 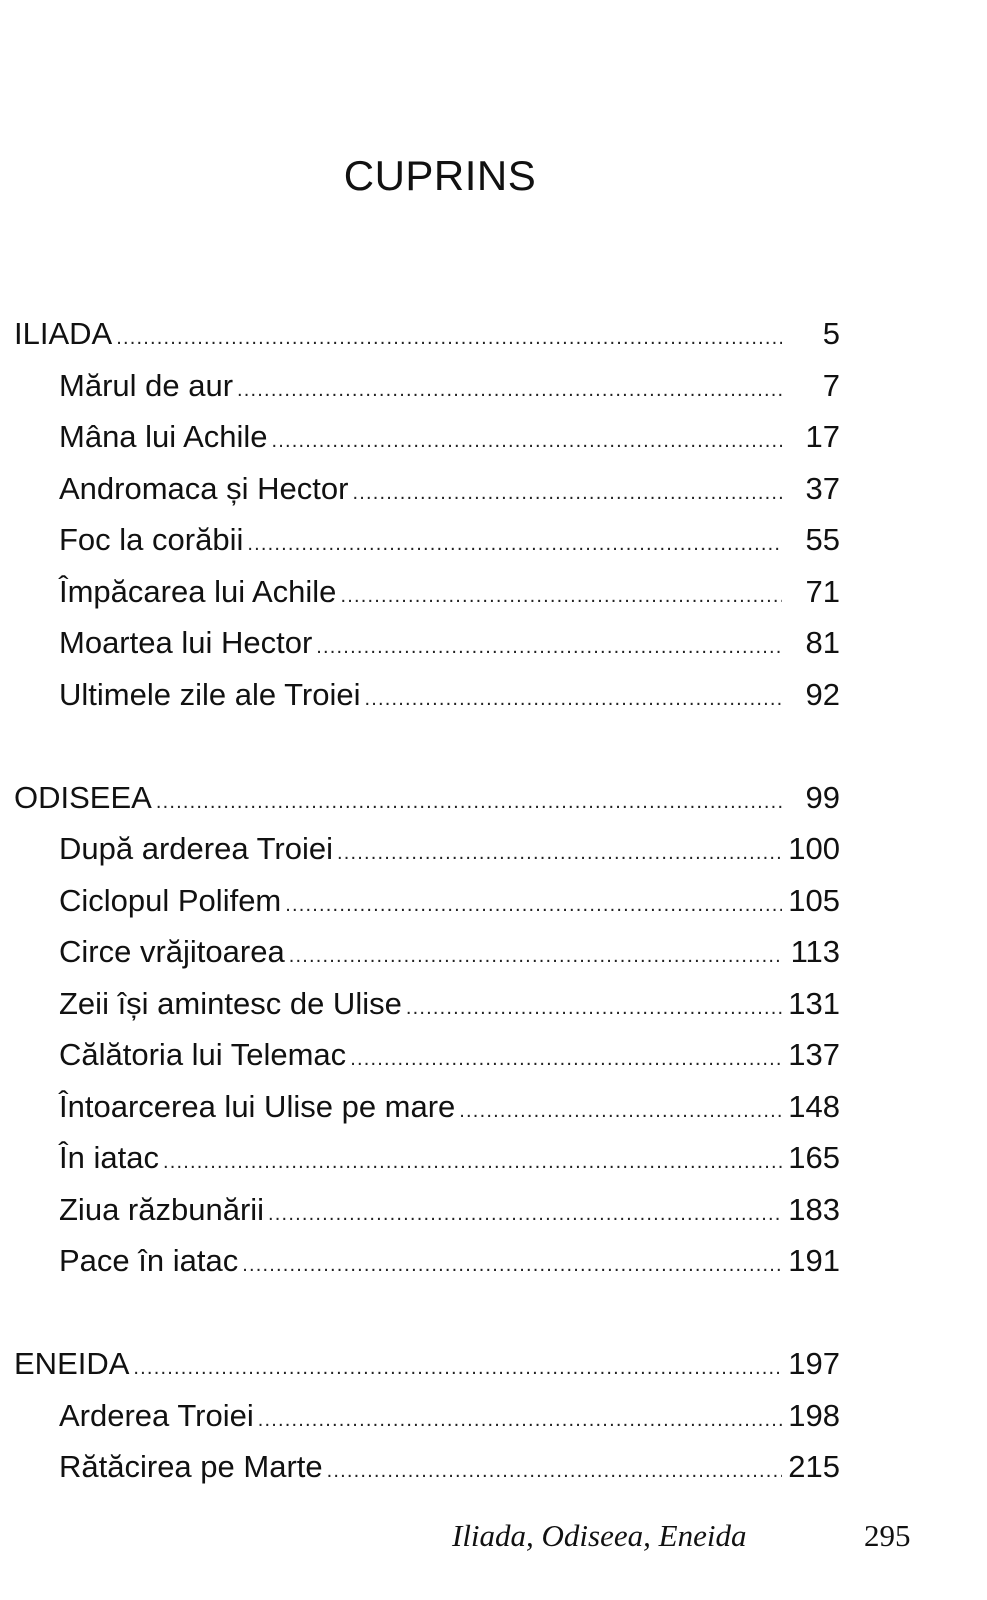 What do you see at coordinates (887, 1535) in the screenshot?
I see `page-number: 295` at bounding box center [887, 1535].